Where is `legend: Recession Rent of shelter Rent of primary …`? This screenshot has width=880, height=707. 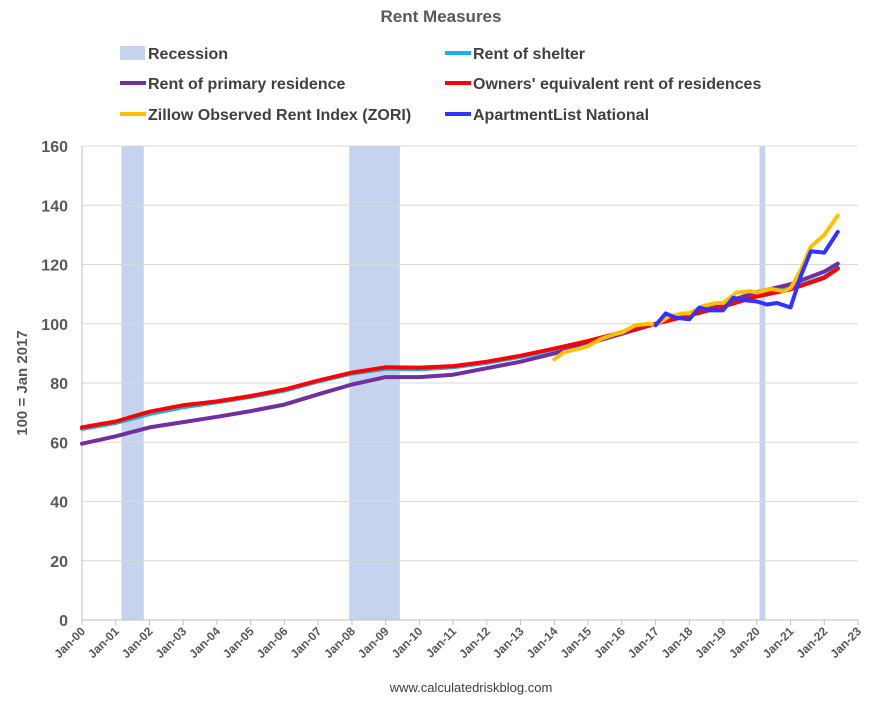
legend: Recession Rent of shelter Rent of primary … is located at coordinates (440, 85).